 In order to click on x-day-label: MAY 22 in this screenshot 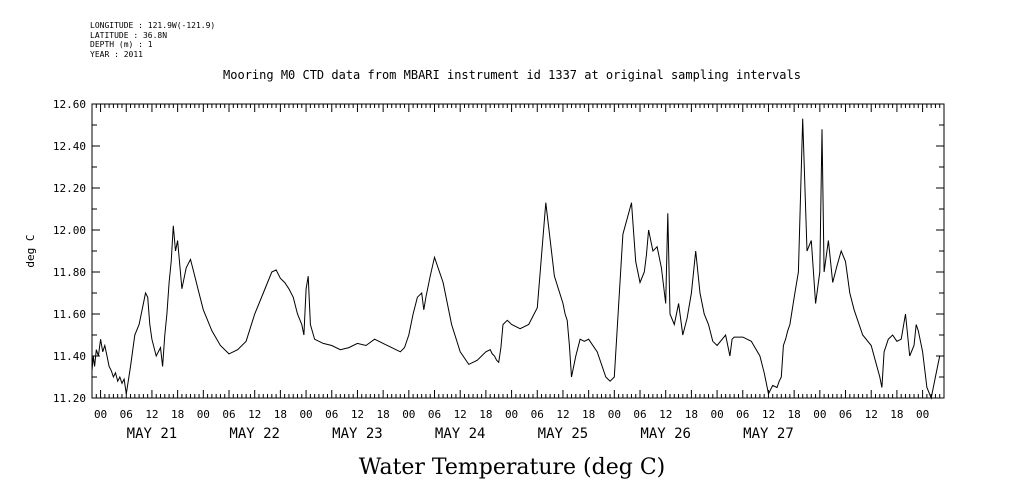, I will do `click(254, 434)`.